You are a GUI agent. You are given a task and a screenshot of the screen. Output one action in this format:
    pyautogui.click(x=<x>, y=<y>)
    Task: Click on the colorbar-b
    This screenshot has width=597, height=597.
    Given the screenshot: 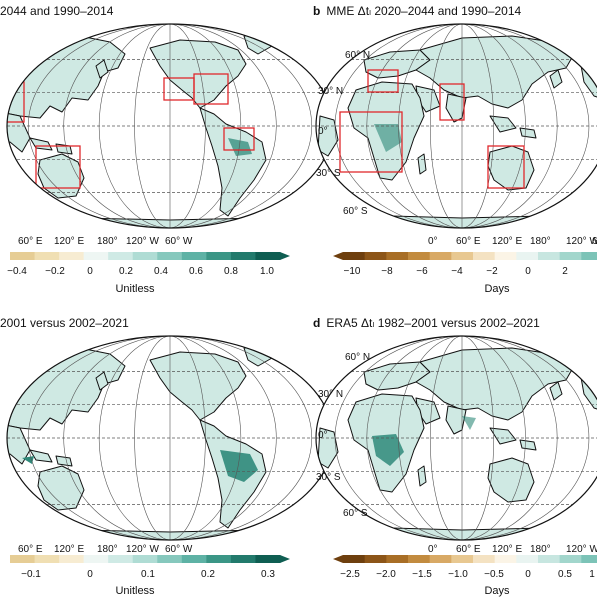 What is the action you would take?
    pyautogui.click(x=465, y=256)
    